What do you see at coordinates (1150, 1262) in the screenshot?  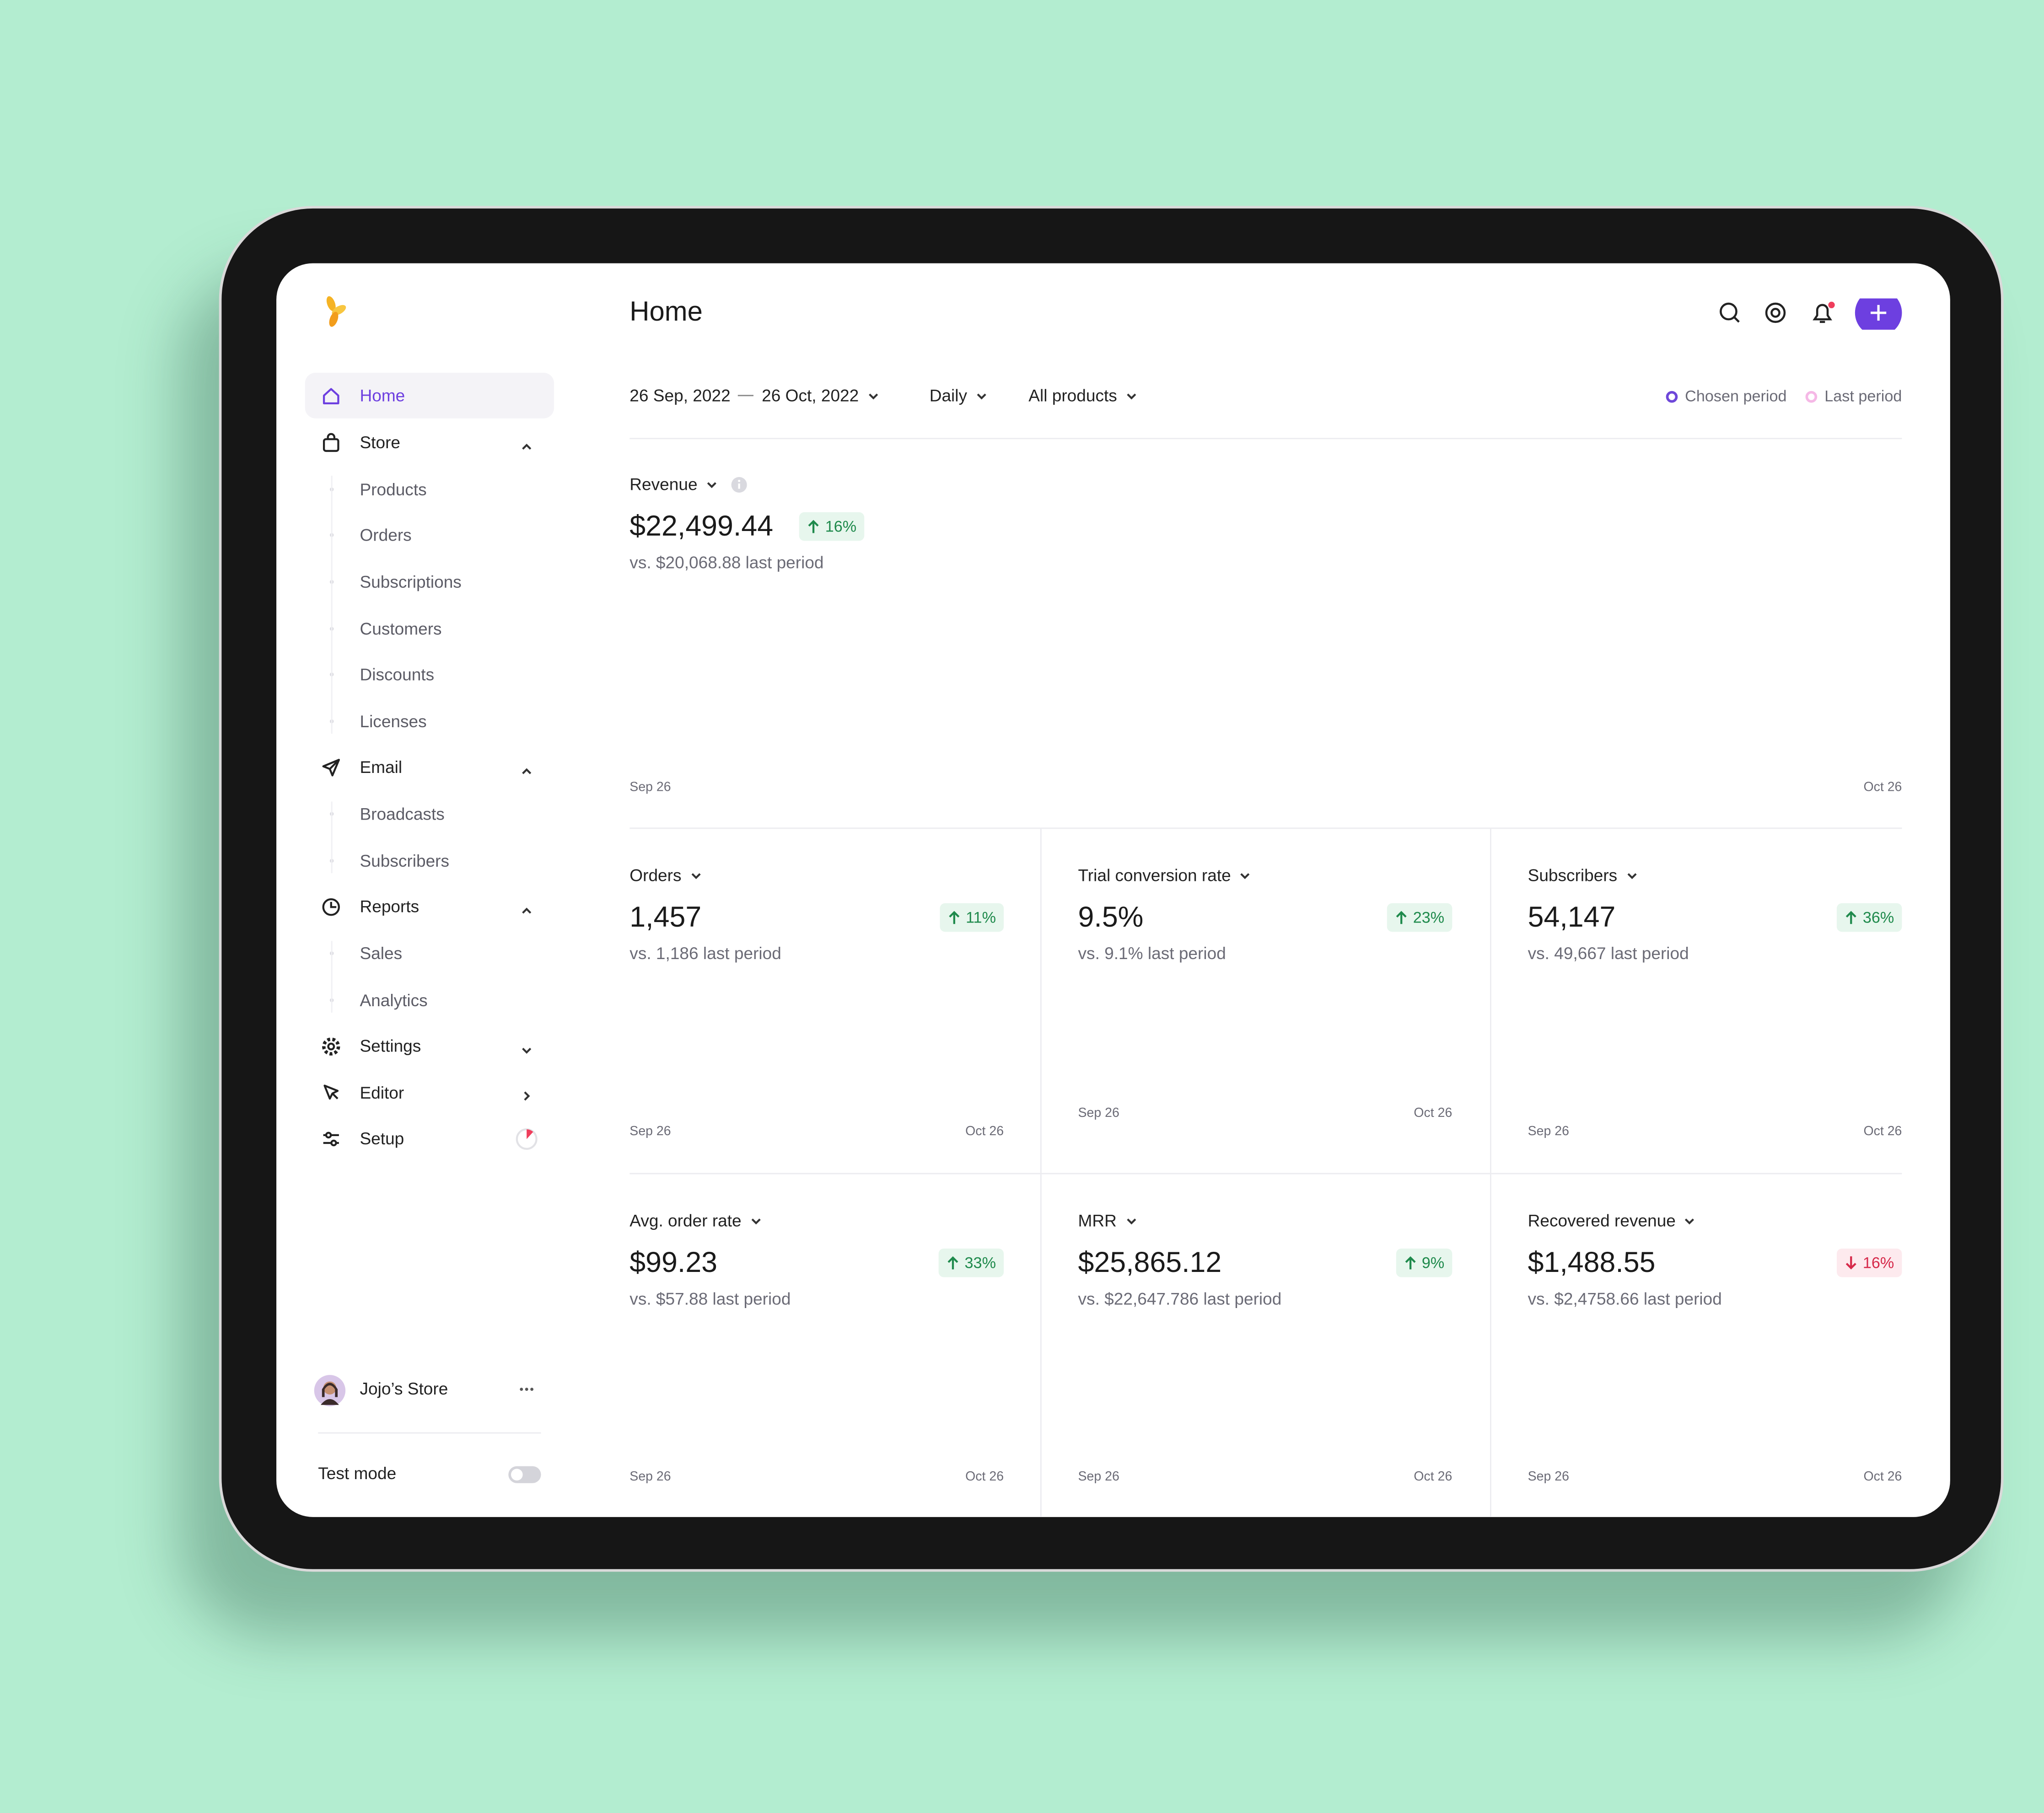 I see `metric-value-text: $25,865.12` at bounding box center [1150, 1262].